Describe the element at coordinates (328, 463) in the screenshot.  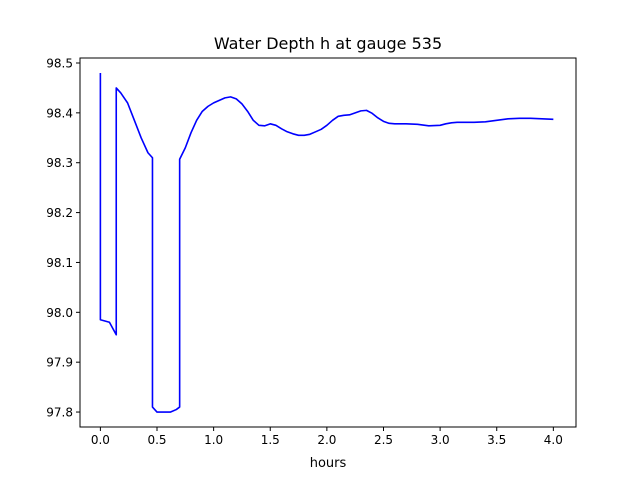
I see `x-axis-label: hours` at that location.